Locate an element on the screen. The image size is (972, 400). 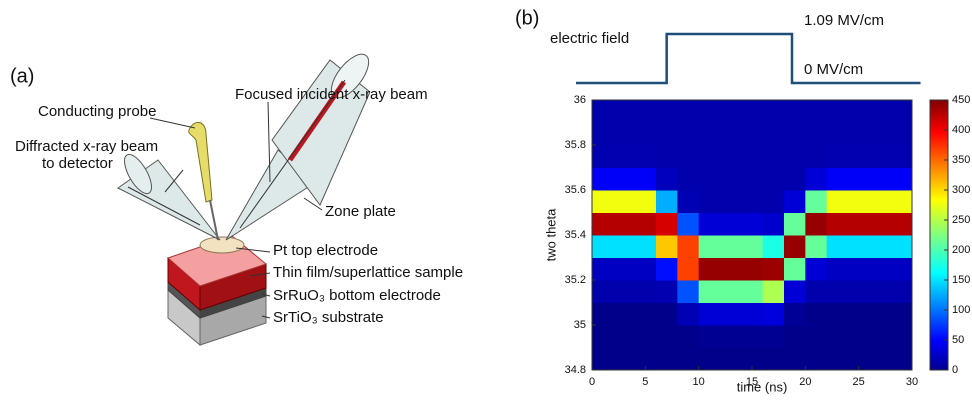
colorbar is located at coordinates (939, 235).